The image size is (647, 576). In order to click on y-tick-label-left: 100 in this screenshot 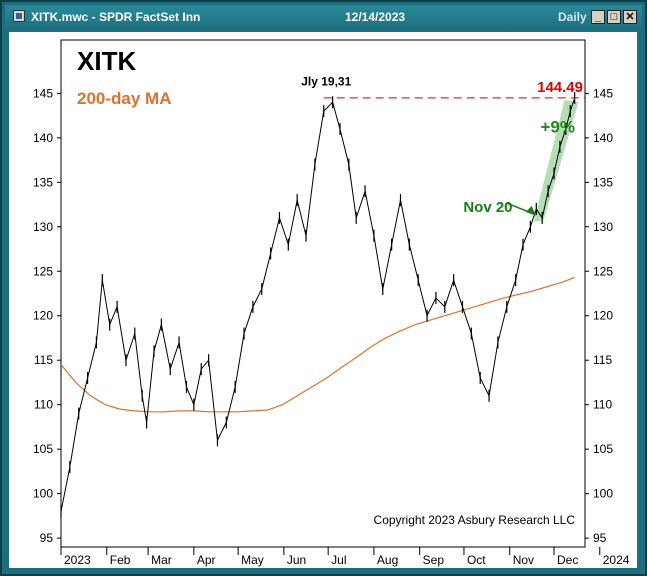, I will do `click(43, 494)`.